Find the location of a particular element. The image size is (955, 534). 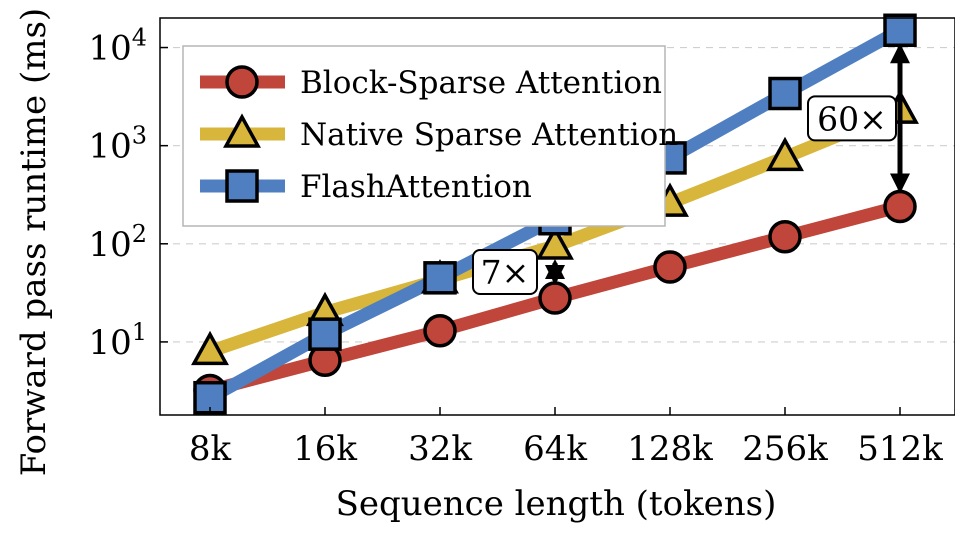

y-tick-label: 10² is located at coordinates (117, 242).